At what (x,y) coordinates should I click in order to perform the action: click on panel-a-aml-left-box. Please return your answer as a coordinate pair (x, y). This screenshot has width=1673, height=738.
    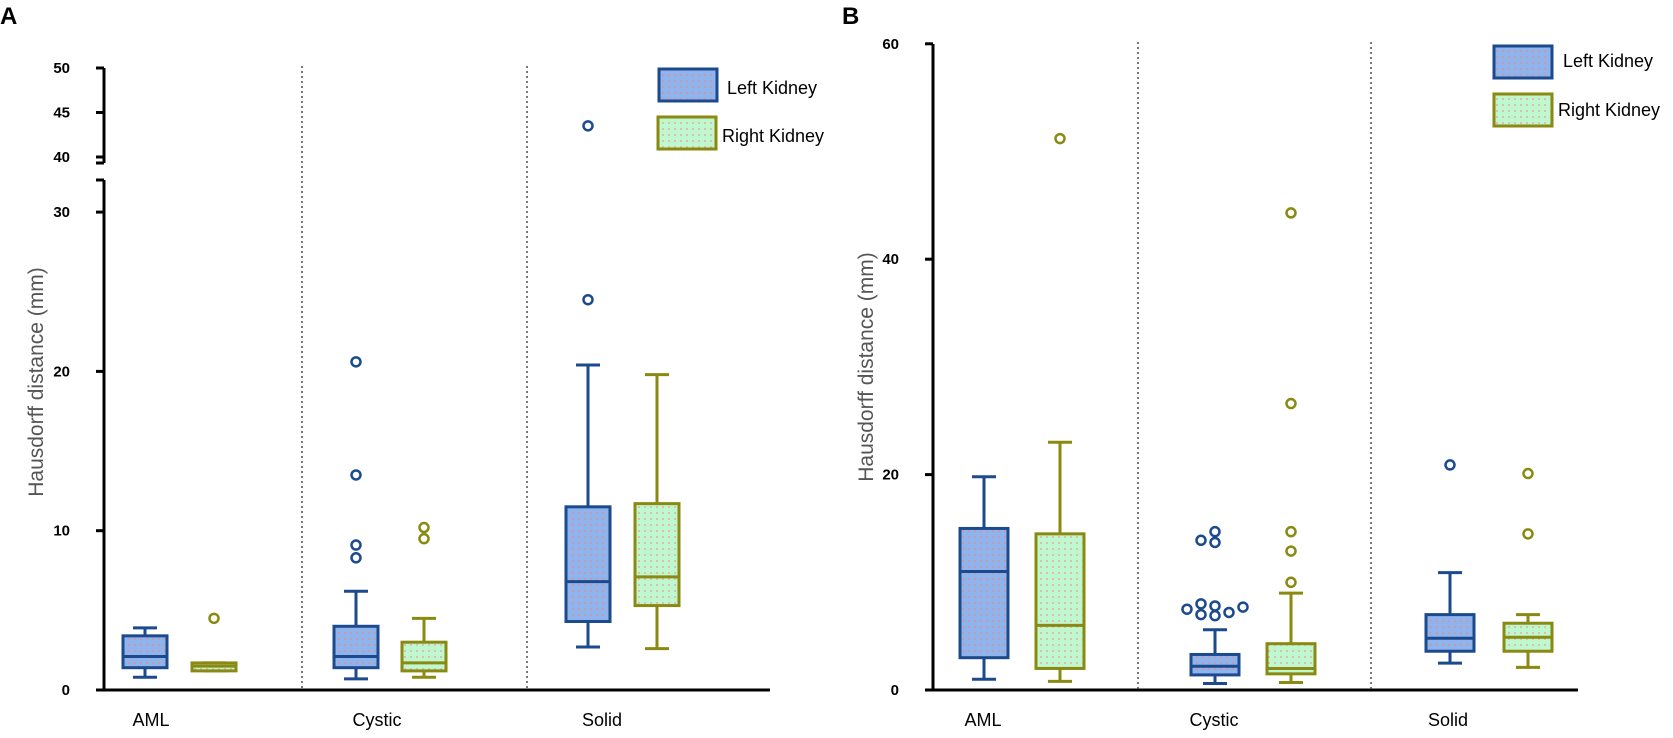
    Looking at the image, I should click on (145, 652).